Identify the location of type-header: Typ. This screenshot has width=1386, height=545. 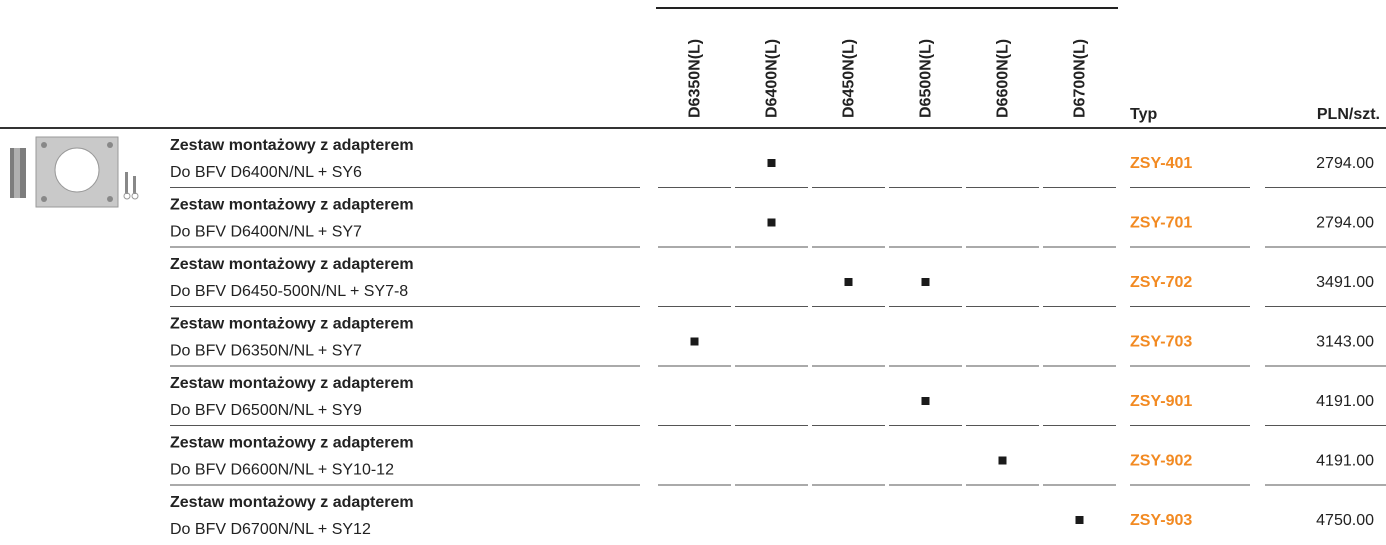
(1143, 114).